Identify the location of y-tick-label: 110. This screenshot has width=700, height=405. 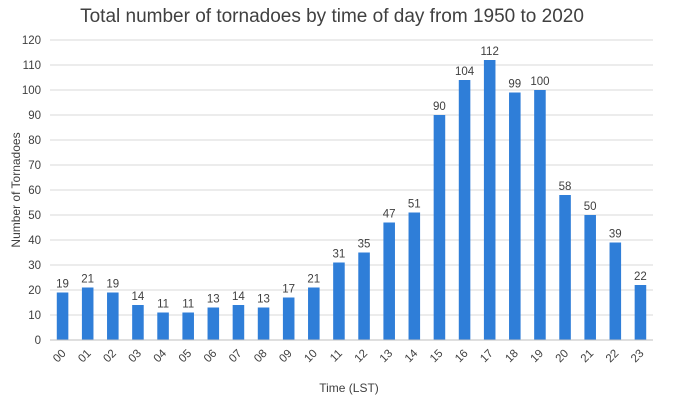
(32, 66).